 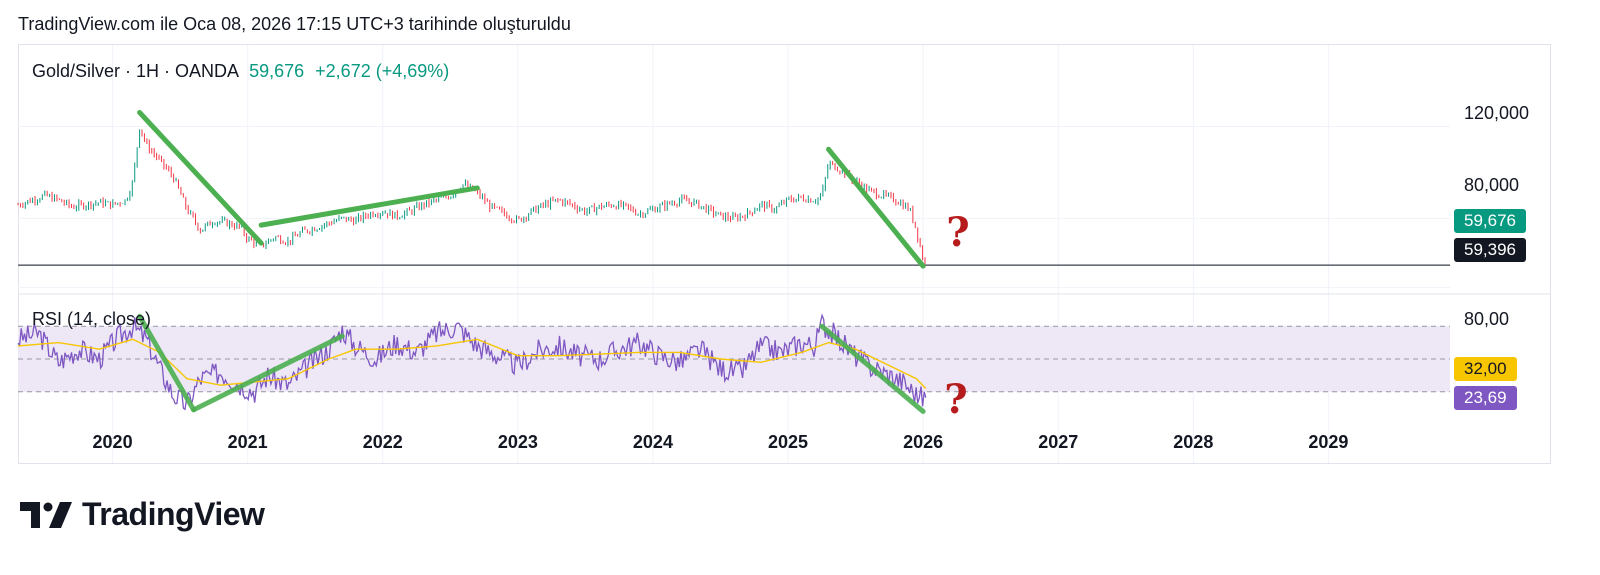 What do you see at coordinates (1328, 442) in the screenshot?
I see `x-tick-2029: 2029` at bounding box center [1328, 442].